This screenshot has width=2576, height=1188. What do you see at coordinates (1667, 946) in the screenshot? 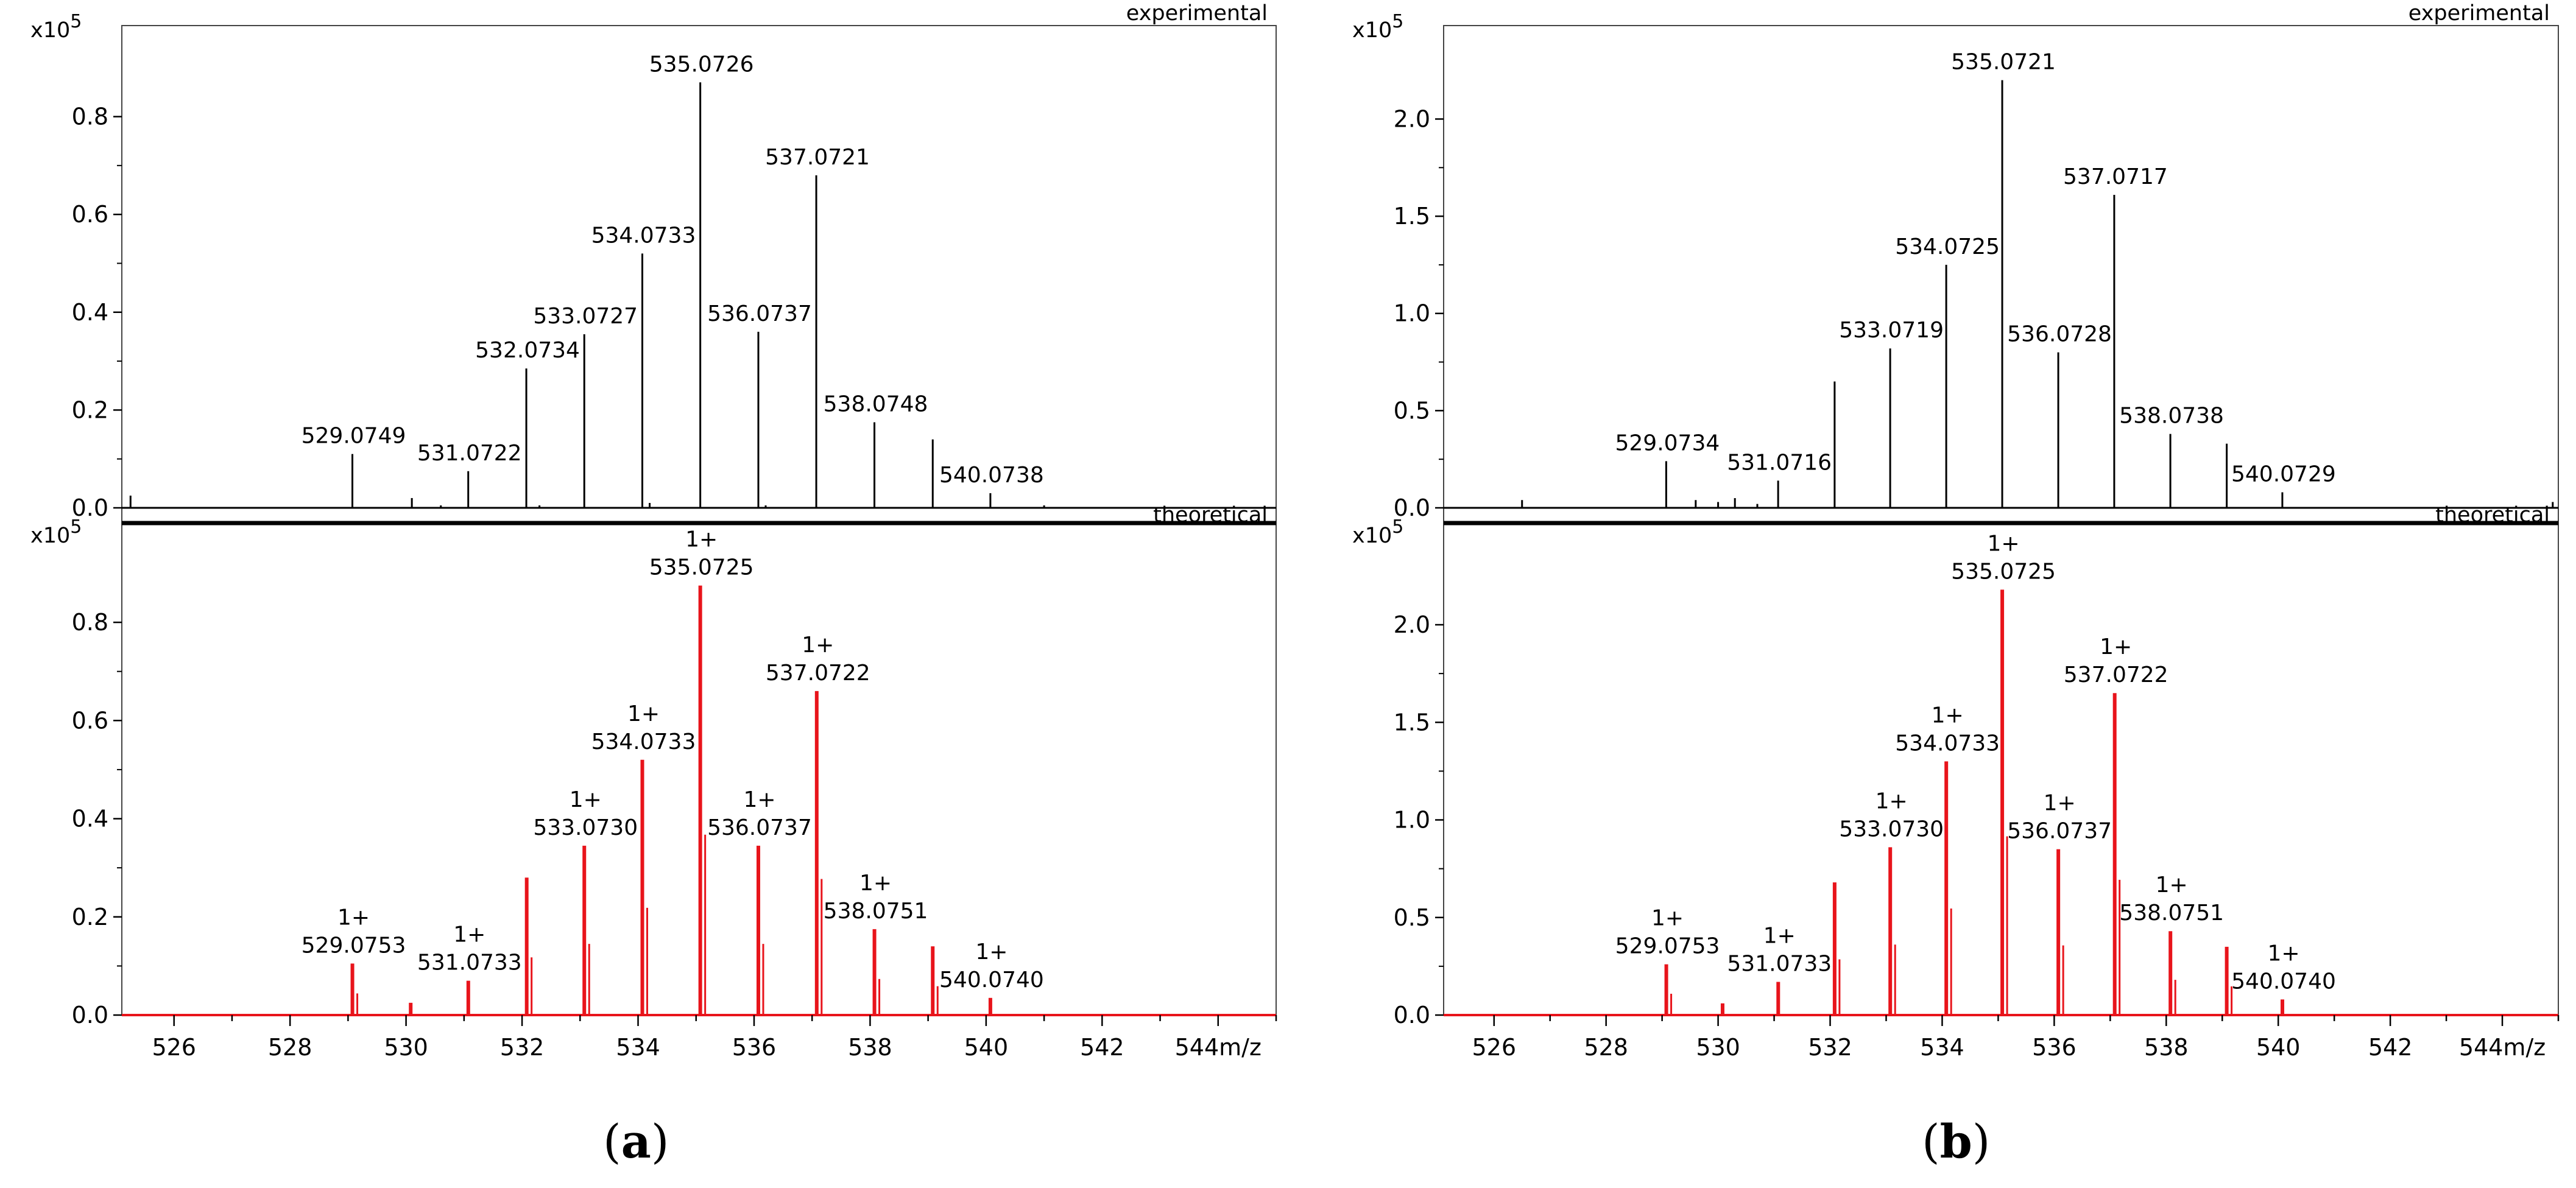
I see `peak-label: 529.0753` at bounding box center [1667, 946].